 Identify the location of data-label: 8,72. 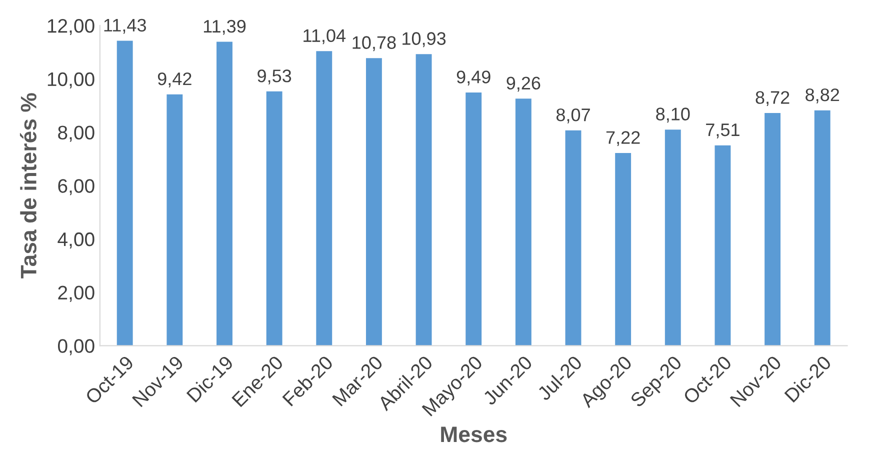
(773, 98).